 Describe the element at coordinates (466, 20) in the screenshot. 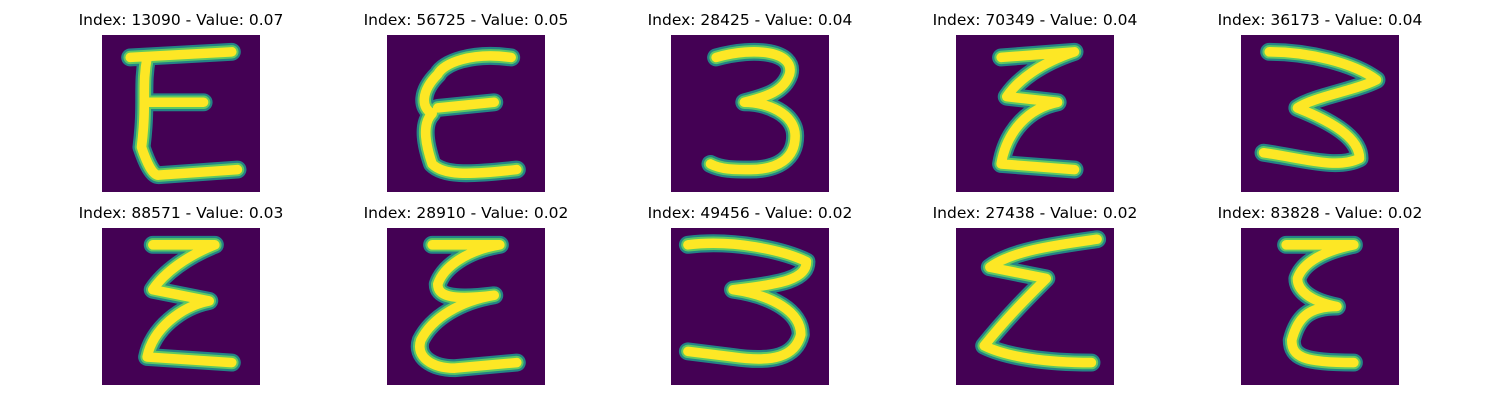

I see `tile-title: Index: 56725 - Value: 0.05` at that location.